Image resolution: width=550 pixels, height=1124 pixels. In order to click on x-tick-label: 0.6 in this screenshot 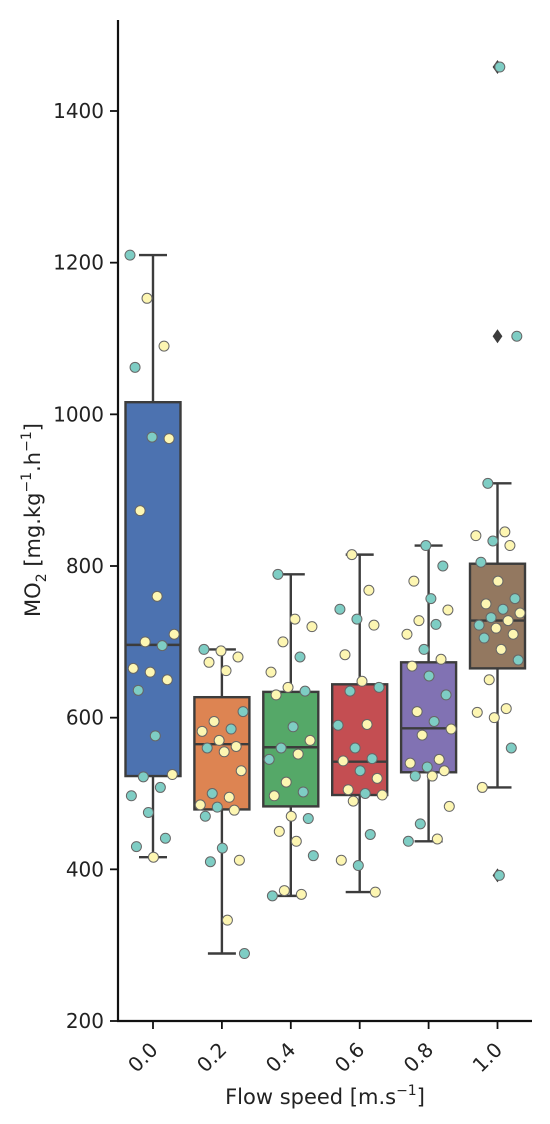, I will do `click(349, 1057)`.